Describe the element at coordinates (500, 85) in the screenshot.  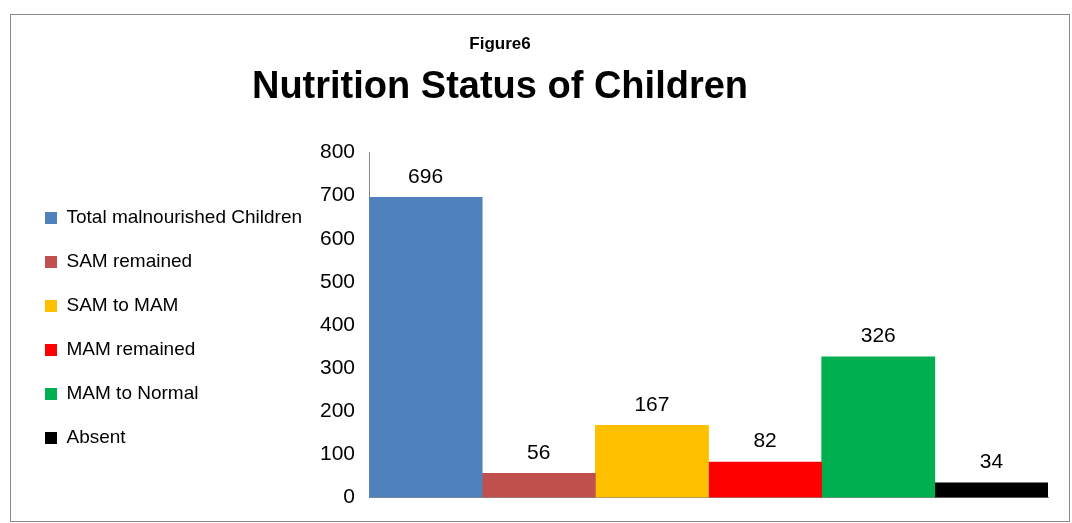
I see `chart-title: Nutrition Status of Children` at that location.